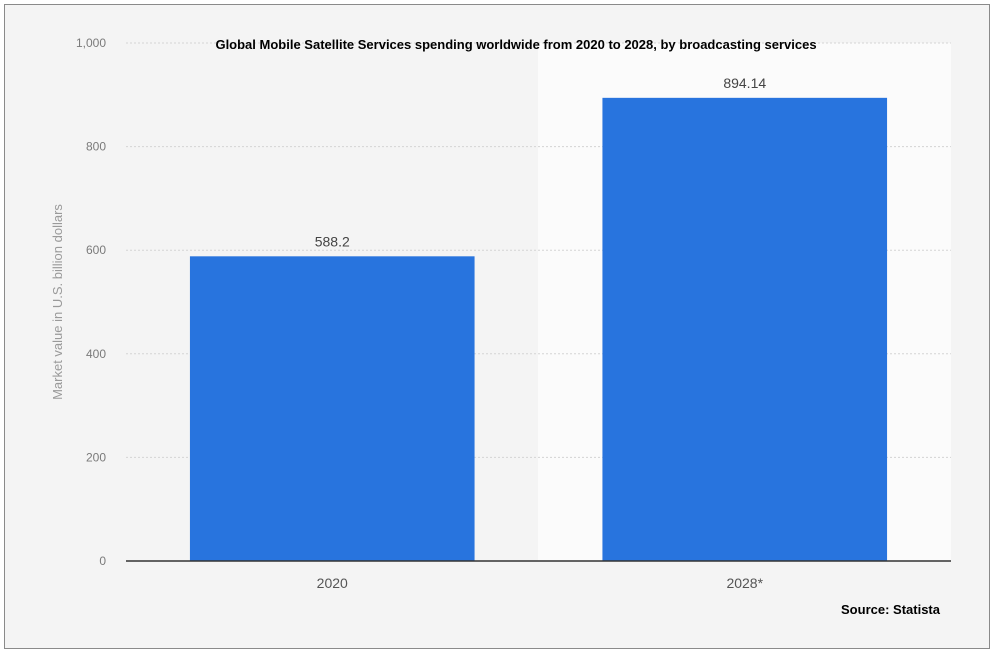 The image size is (996, 655). What do you see at coordinates (541, 162) in the screenshot?
I see `value-labels: 588.2 894.14` at bounding box center [541, 162].